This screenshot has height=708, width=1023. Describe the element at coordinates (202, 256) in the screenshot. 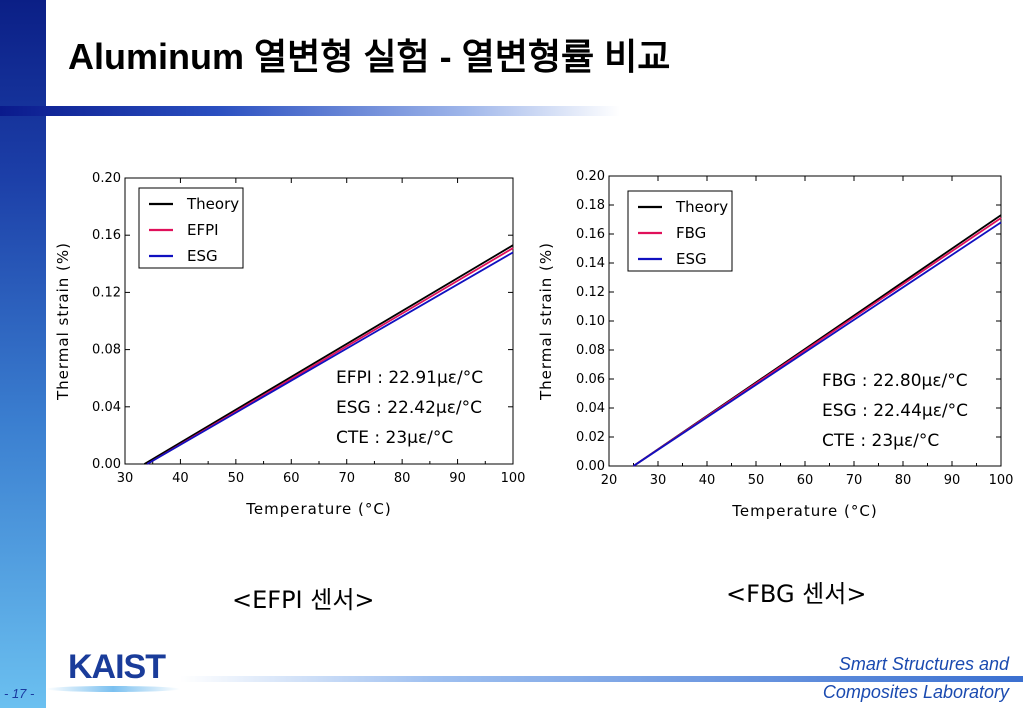

I see `efpi-legend-label: ESG` at that location.